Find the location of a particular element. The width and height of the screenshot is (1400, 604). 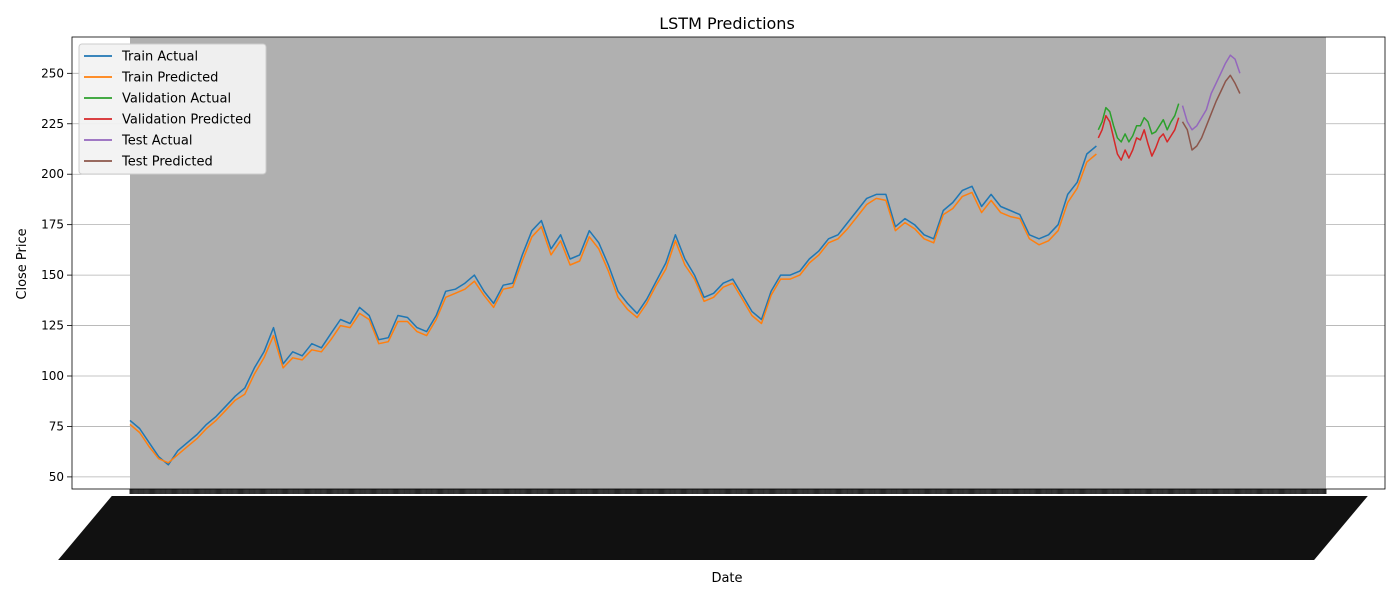

y-tick-label: 150 is located at coordinates (52, 275).